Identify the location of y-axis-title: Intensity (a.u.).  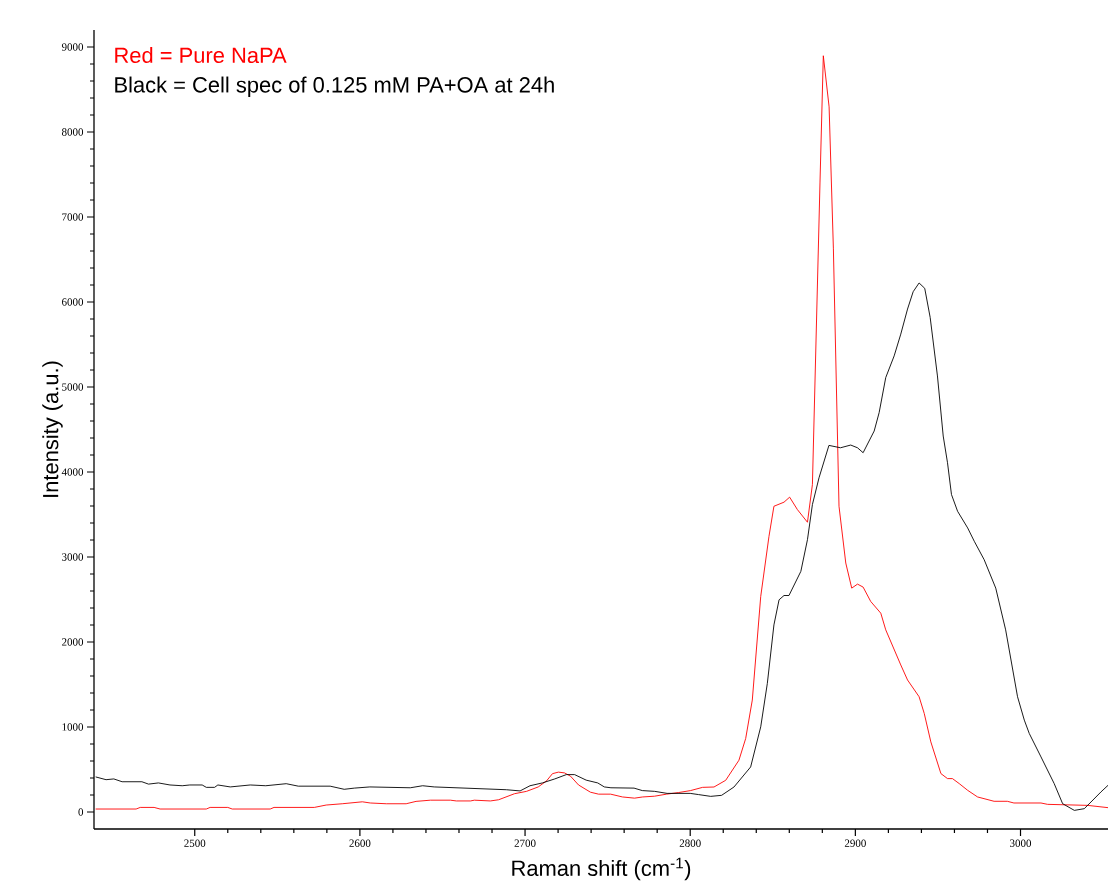
(52, 429).